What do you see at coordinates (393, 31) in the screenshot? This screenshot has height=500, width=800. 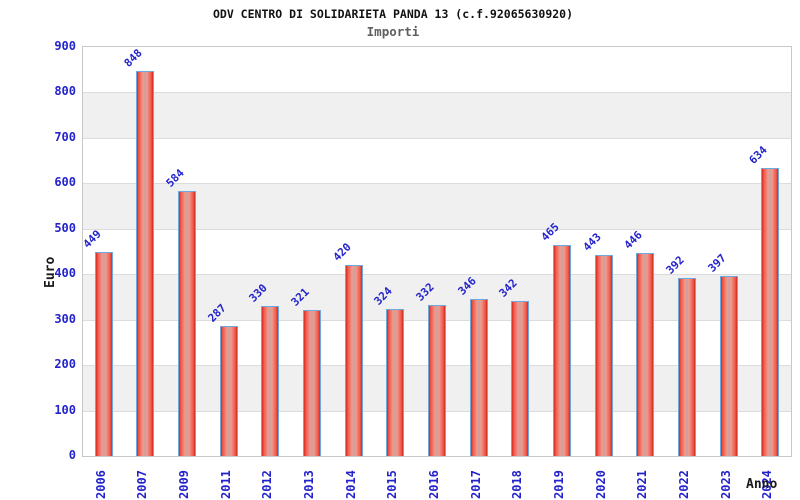 I see `chart-subtitle: Importi` at bounding box center [393, 31].